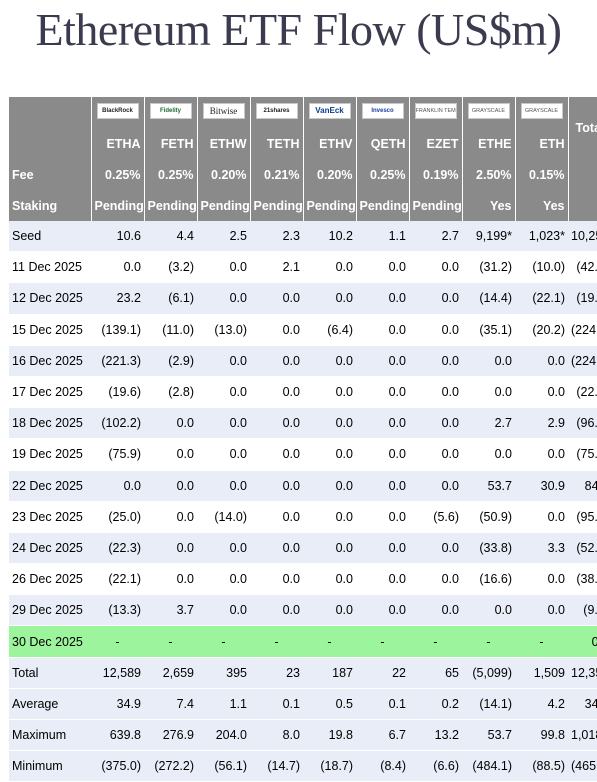  I want to click on flow-value-cell: (75.9), so click(117, 454).